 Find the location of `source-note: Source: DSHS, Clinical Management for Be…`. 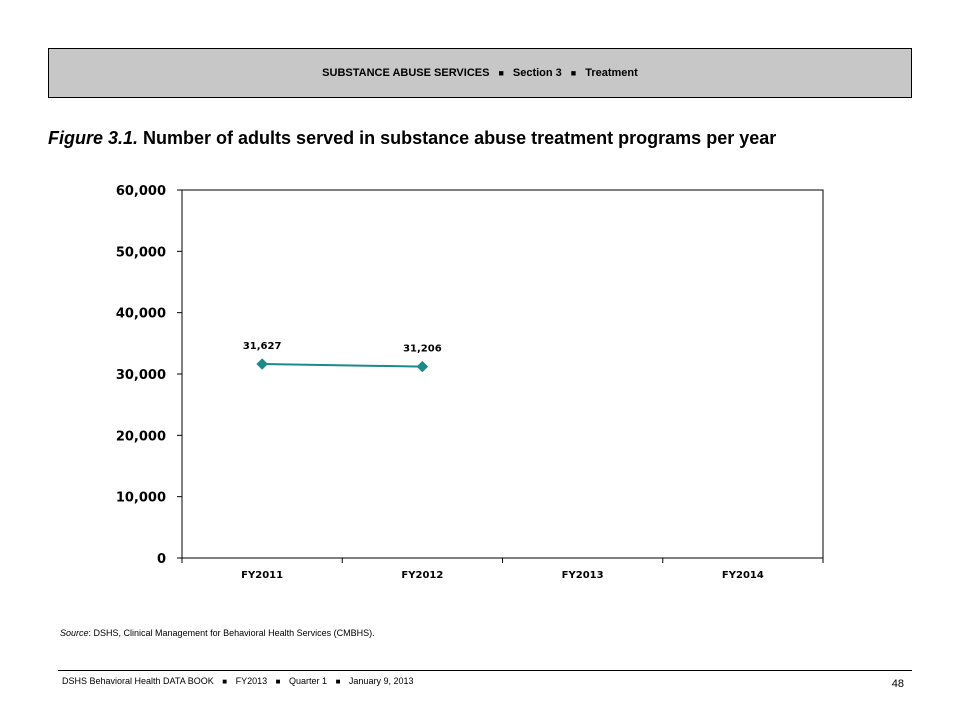

source-note: Source: DSHS, Clinical Management for Be… is located at coordinates (217, 633).